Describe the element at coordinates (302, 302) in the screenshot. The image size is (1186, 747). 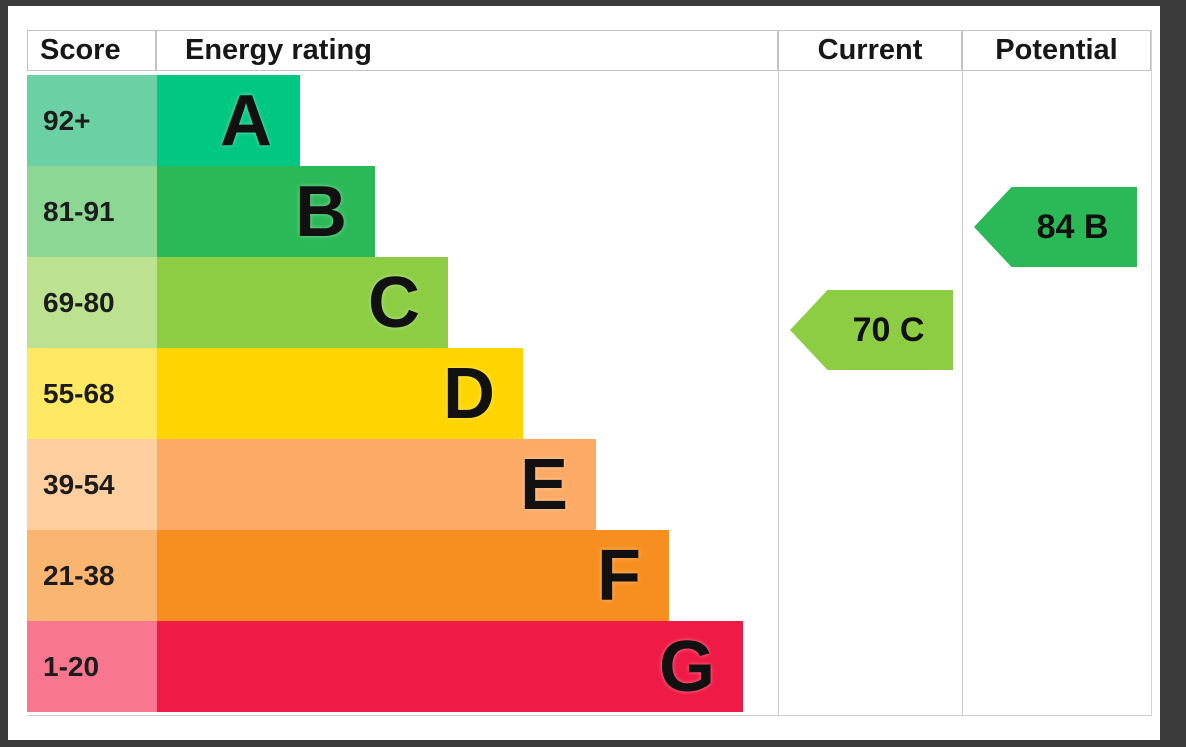
I see `band-bar: C` at that location.